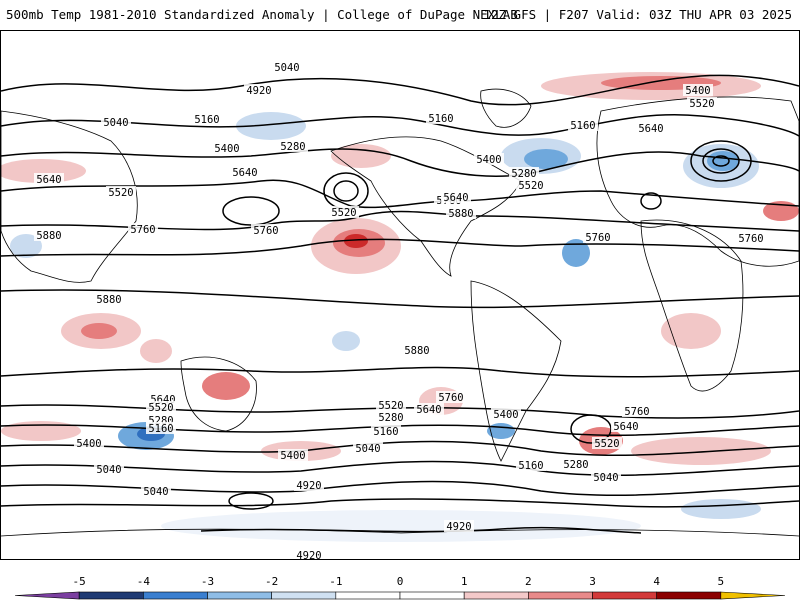 Image resolution: width=800 pixels, height=604 pixels. I want to click on north-america-outline, so click(426, 206).